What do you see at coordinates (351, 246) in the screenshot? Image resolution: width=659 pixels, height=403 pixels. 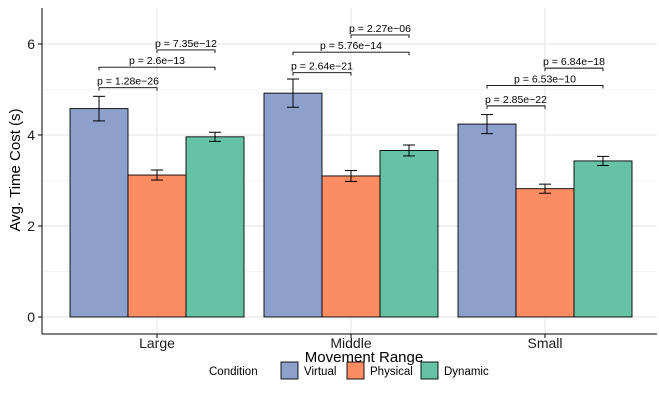 I see `bar-physical-middle` at bounding box center [351, 246].